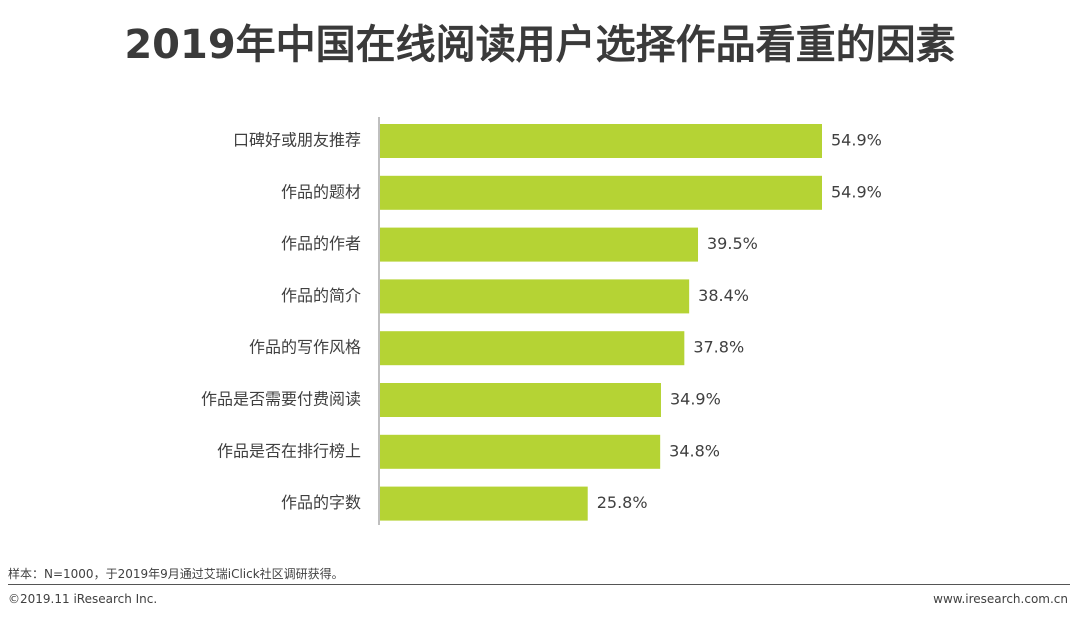 Image resolution: width=1080 pixels, height=618 pixels. I want to click on value-label: 38.4%, so click(723, 295).